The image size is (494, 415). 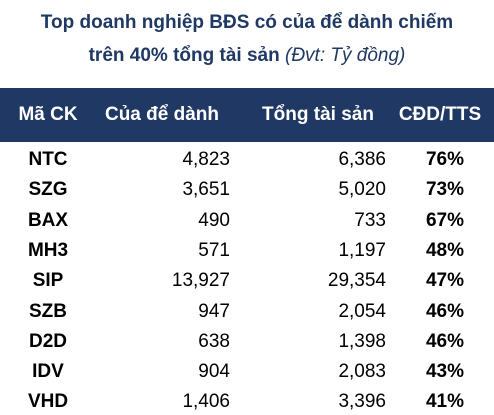 What do you see at coordinates (184, 55) in the screenshot?
I see `title: trên 40% tổng tài sản` at bounding box center [184, 55].